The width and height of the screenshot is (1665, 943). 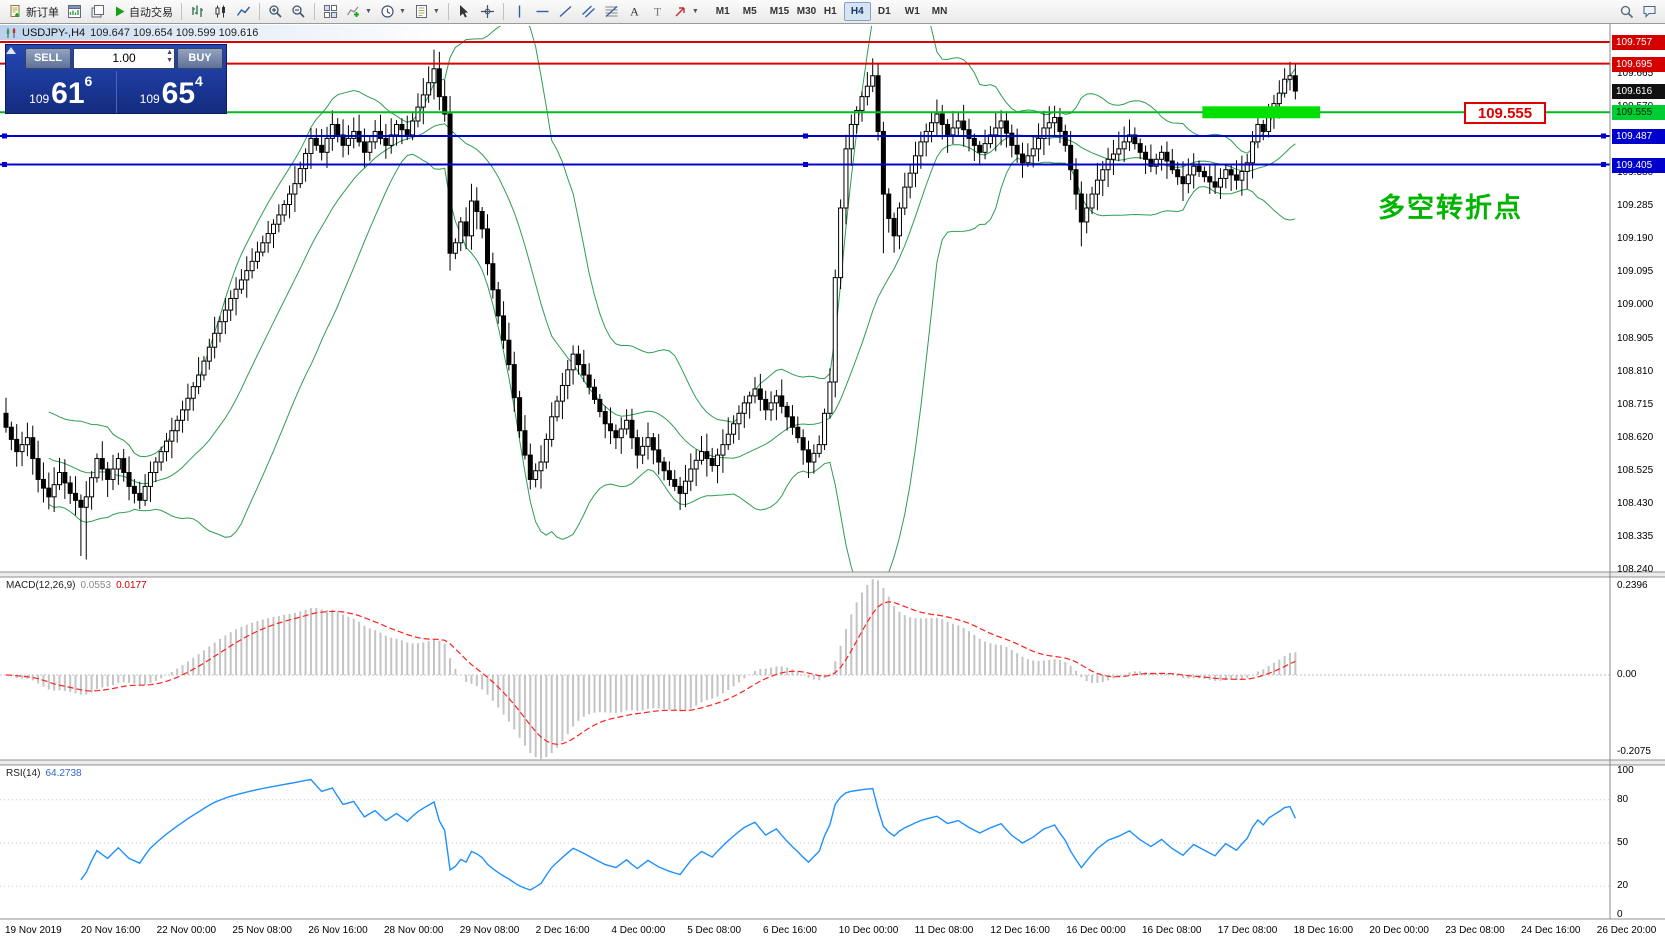 I want to click on vertical-line-button, so click(x=519, y=11).